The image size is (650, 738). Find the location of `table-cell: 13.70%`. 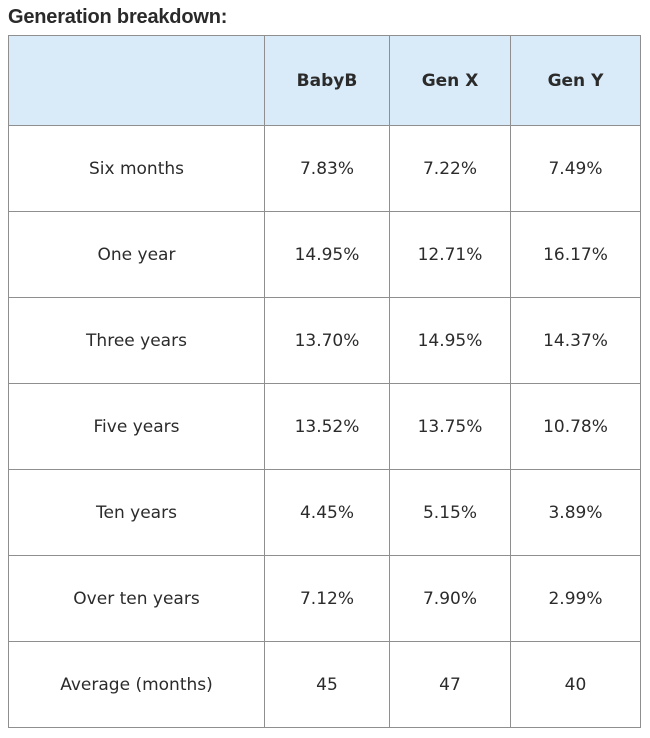

table-cell: 13.70% is located at coordinates (327, 340).